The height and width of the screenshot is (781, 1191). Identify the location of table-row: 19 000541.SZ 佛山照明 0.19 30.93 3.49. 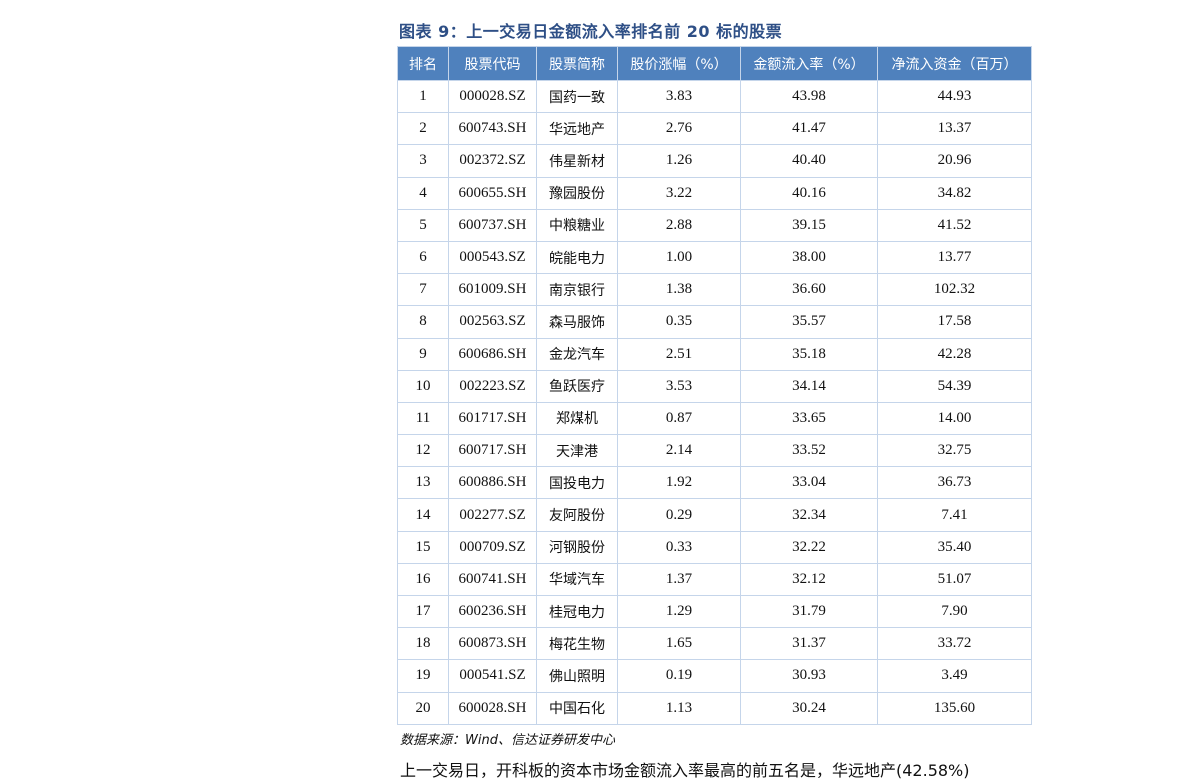
(714, 676).